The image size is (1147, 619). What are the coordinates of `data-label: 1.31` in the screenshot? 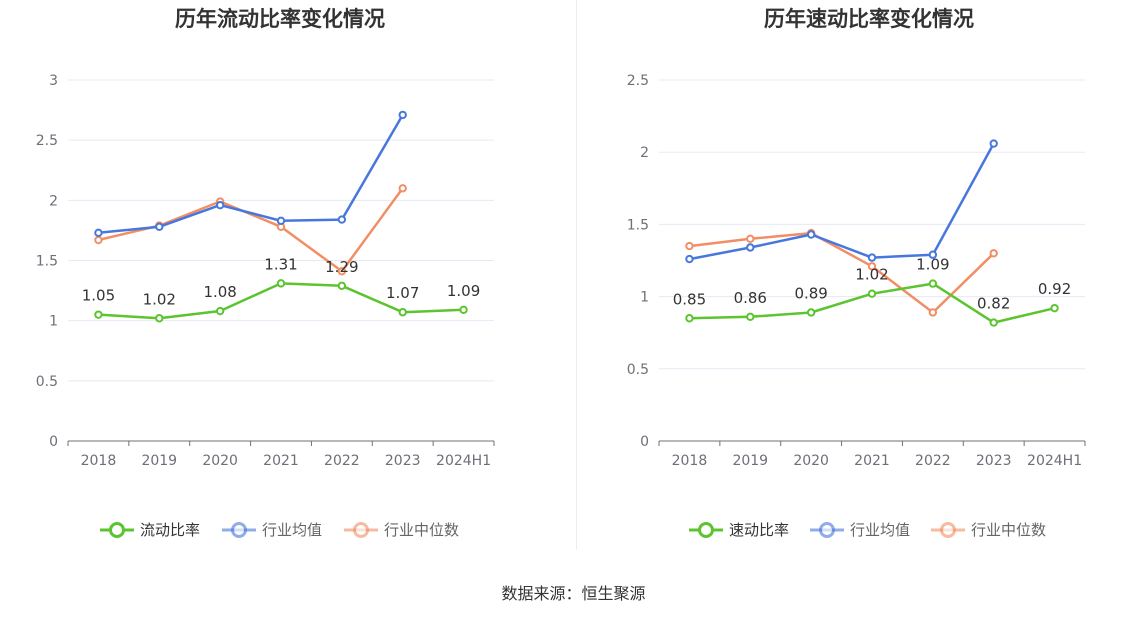 It's located at (280, 264).